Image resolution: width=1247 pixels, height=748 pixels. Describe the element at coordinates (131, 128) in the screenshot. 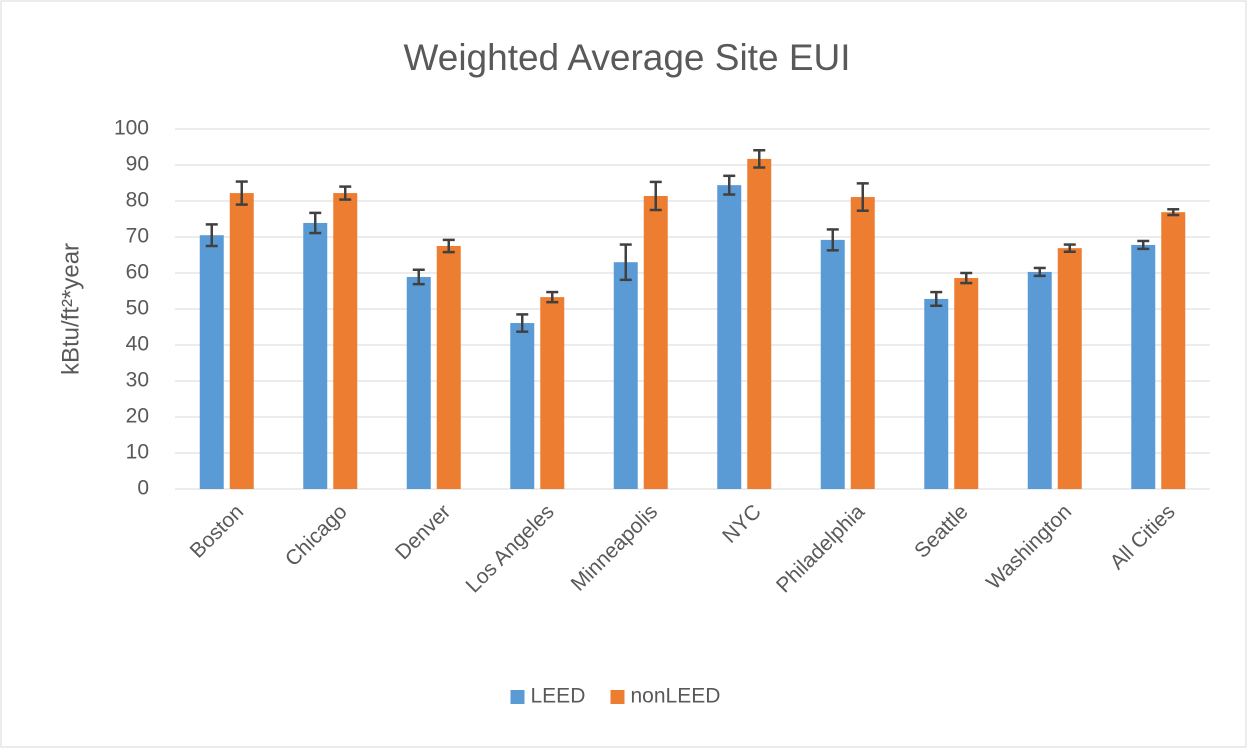

I see `y-tick-label: 100` at that location.